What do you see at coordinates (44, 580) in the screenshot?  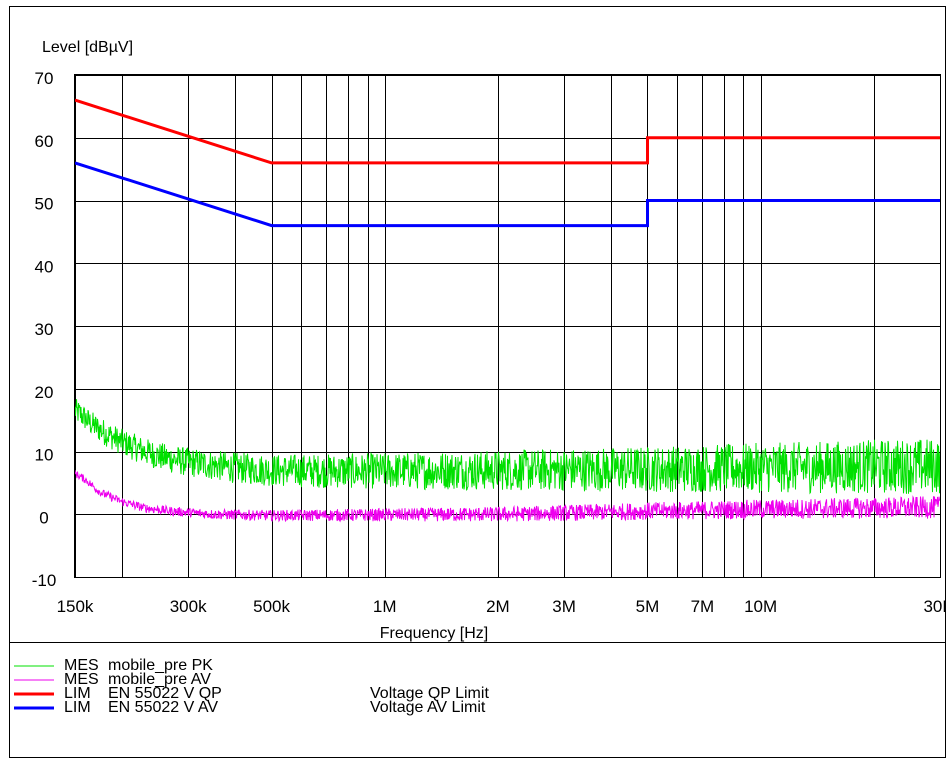 I see `y-tick-label: -10` at bounding box center [44, 580].